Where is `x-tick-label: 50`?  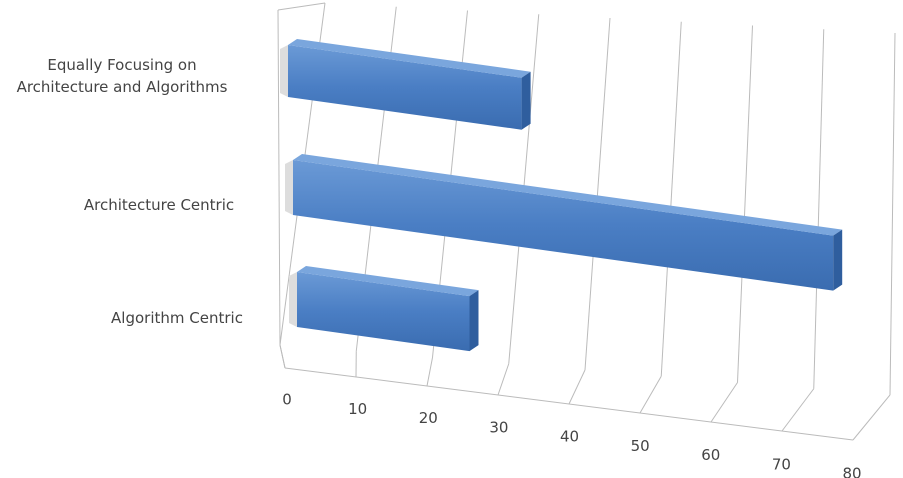
x-tick-label: 50 is located at coordinates (640, 446).